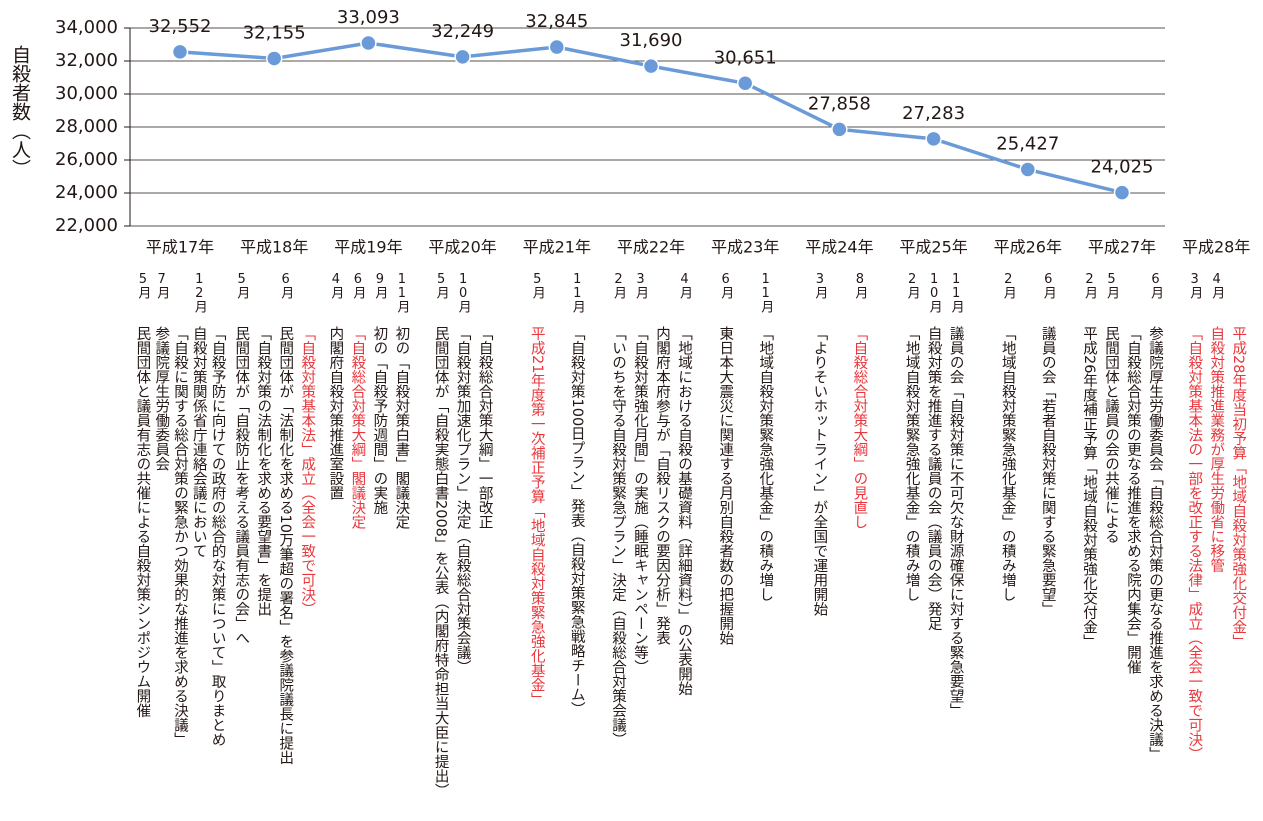 The width and height of the screenshot is (1263, 821). What do you see at coordinates (1122, 167) in the screenshot?
I see `data-label: 24,025` at bounding box center [1122, 167].